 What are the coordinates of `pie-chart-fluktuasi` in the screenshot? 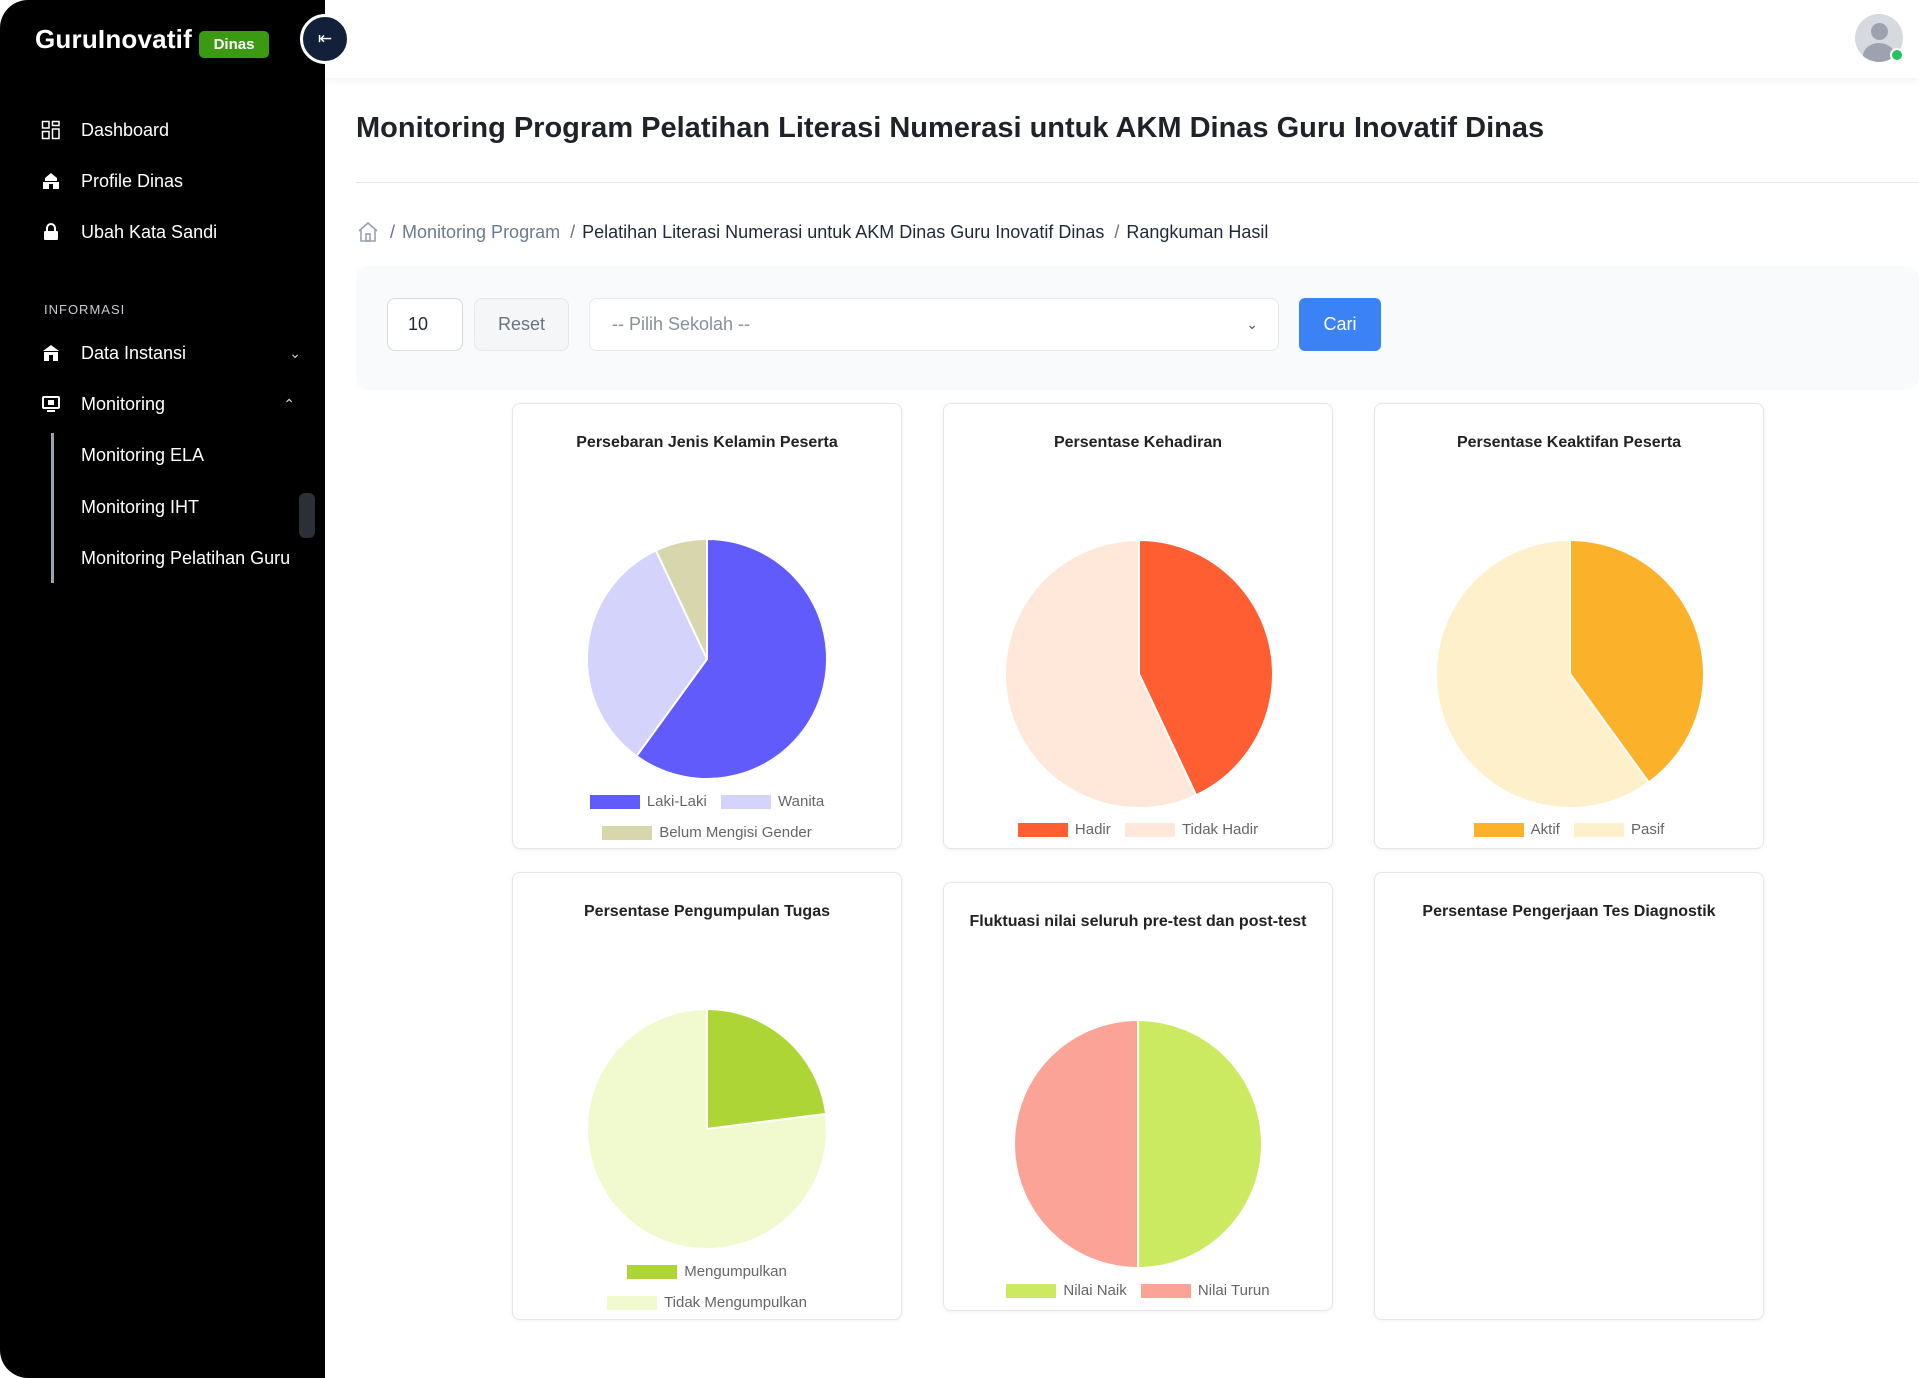 It's located at (1138, 1144).